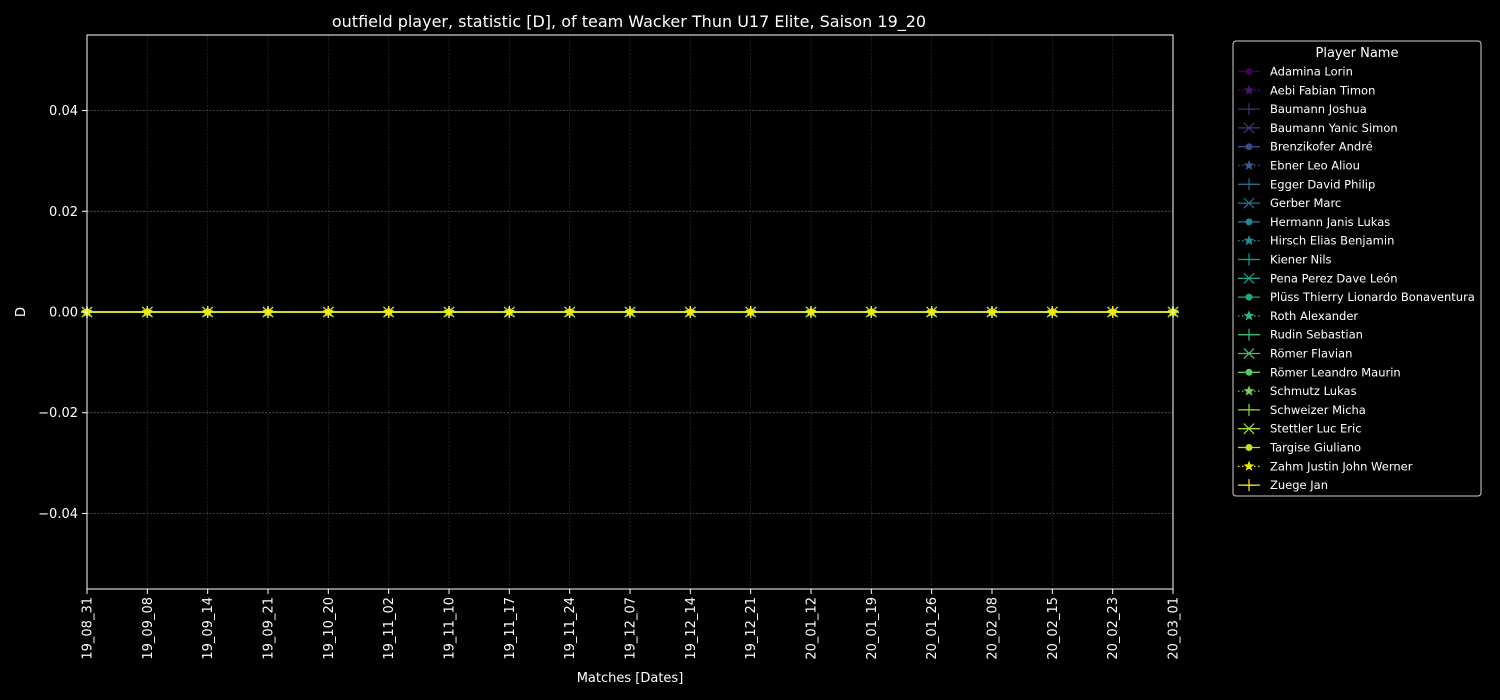 This screenshot has width=1500, height=700. I want to click on legend-item-2: Aebi Fabian Timon, so click(1306, 90).